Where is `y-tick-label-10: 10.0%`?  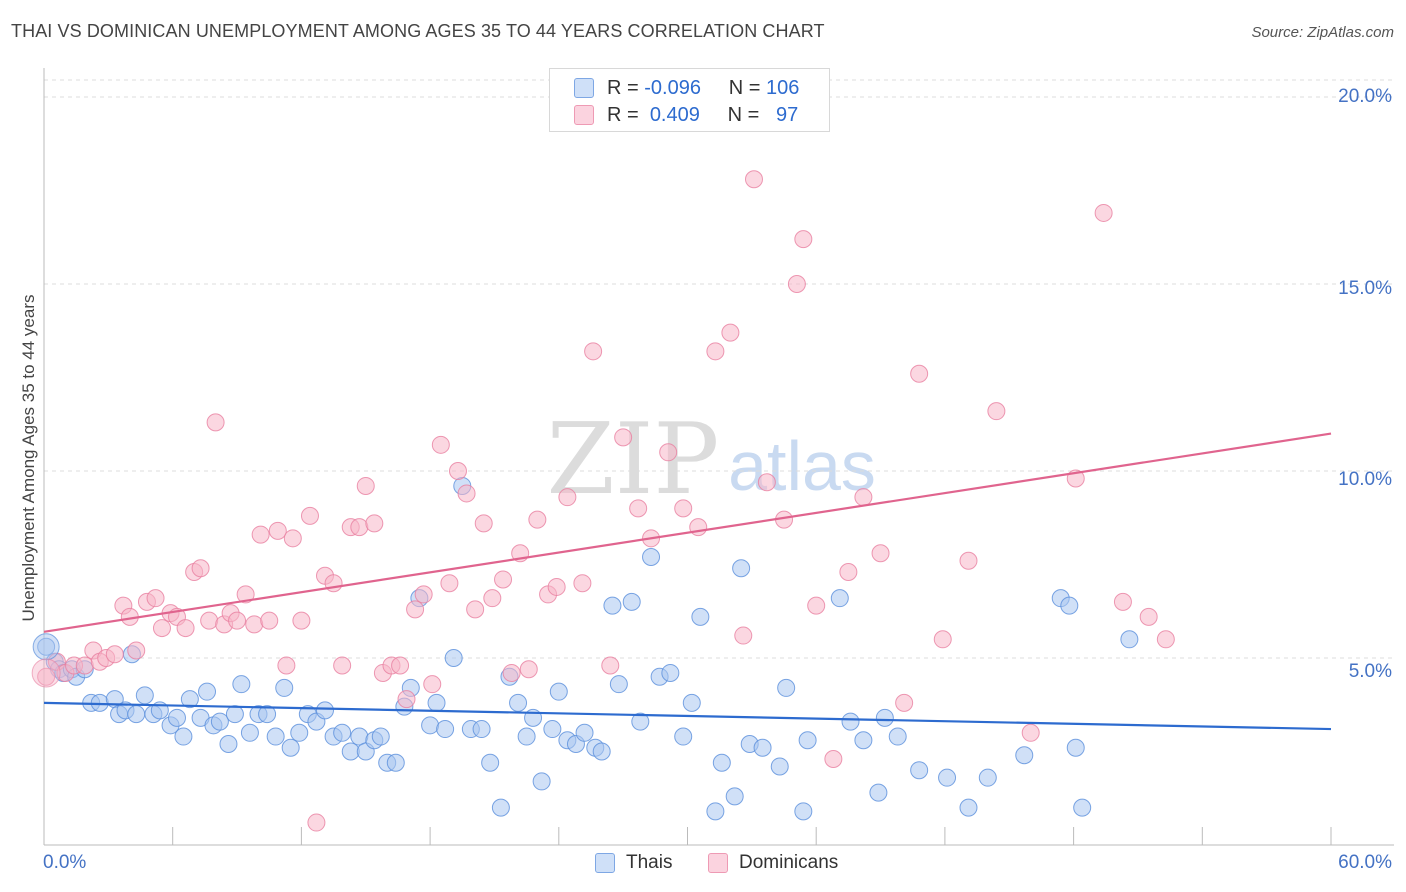 y-tick-label-10: 10.0% is located at coordinates (1365, 479).